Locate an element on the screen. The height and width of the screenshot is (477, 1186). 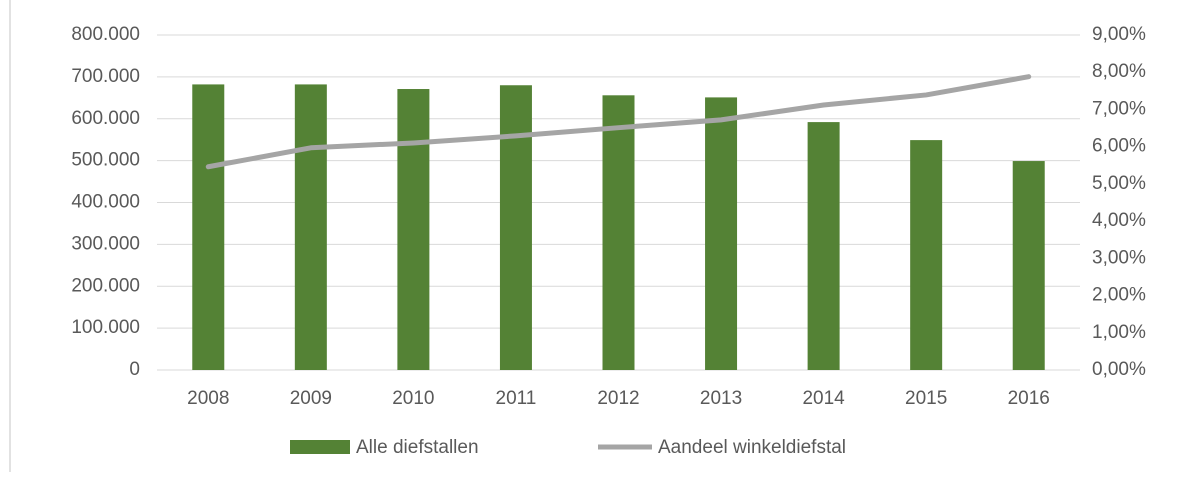
y-tick-label: 800.000 is located at coordinates (105, 34).